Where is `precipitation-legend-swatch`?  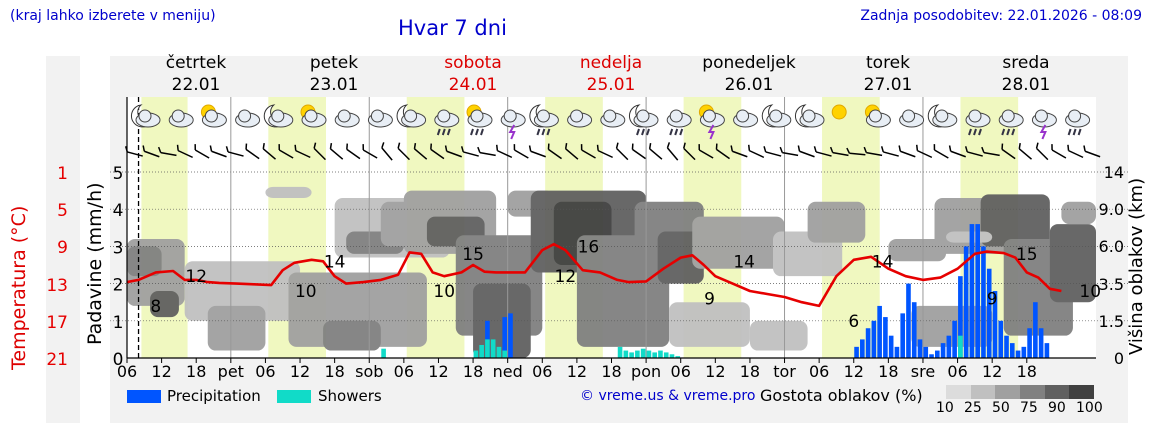
precipitation-legend-swatch is located at coordinates (144, 396).